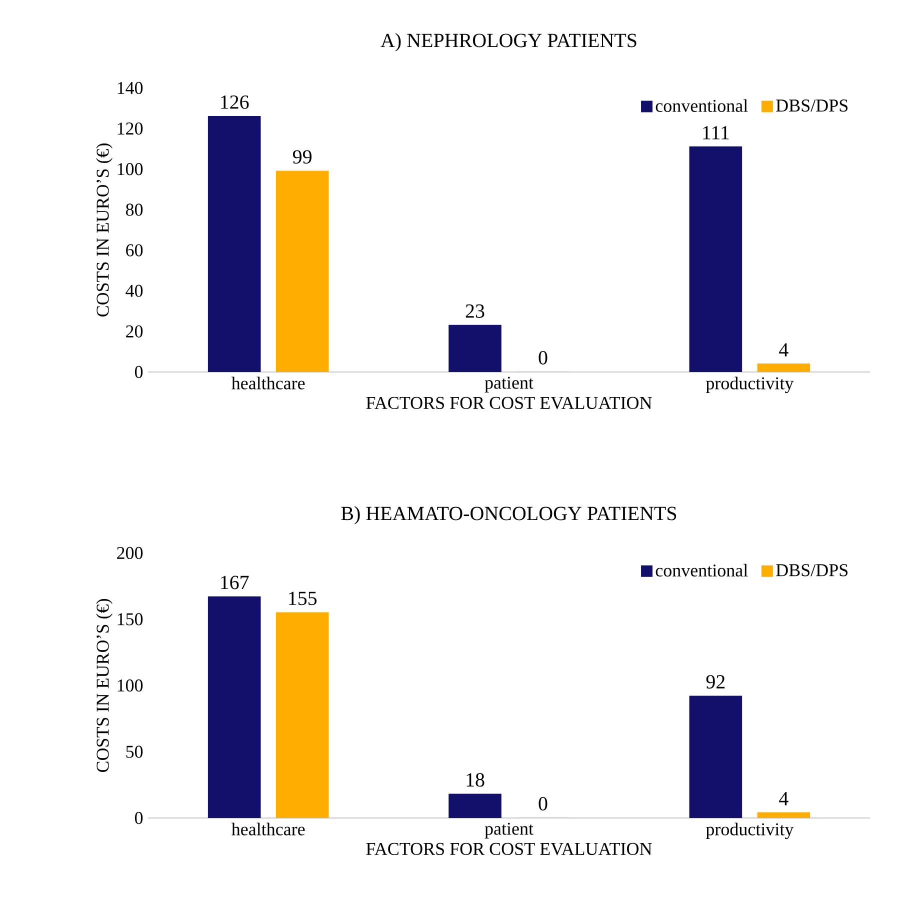 The width and height of the screenshot is (902, 909). What do you see at coordinates (715, 682) in the screenshot?
I see `data-label: 92` at bounding box center [715, 682].